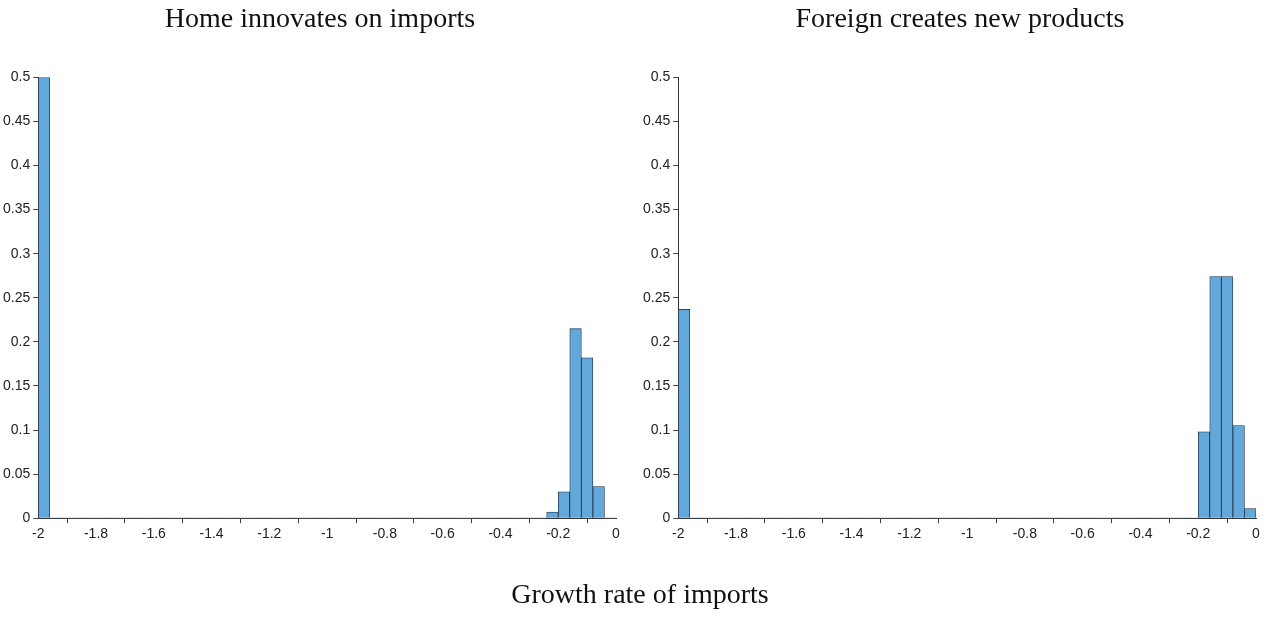 This screenshot has height=627, width=1280. What do you see at coordinates (960, 18) in the screenshot?
I see `chart-title: Foreign creates new products` at bounding box center [960, 18].